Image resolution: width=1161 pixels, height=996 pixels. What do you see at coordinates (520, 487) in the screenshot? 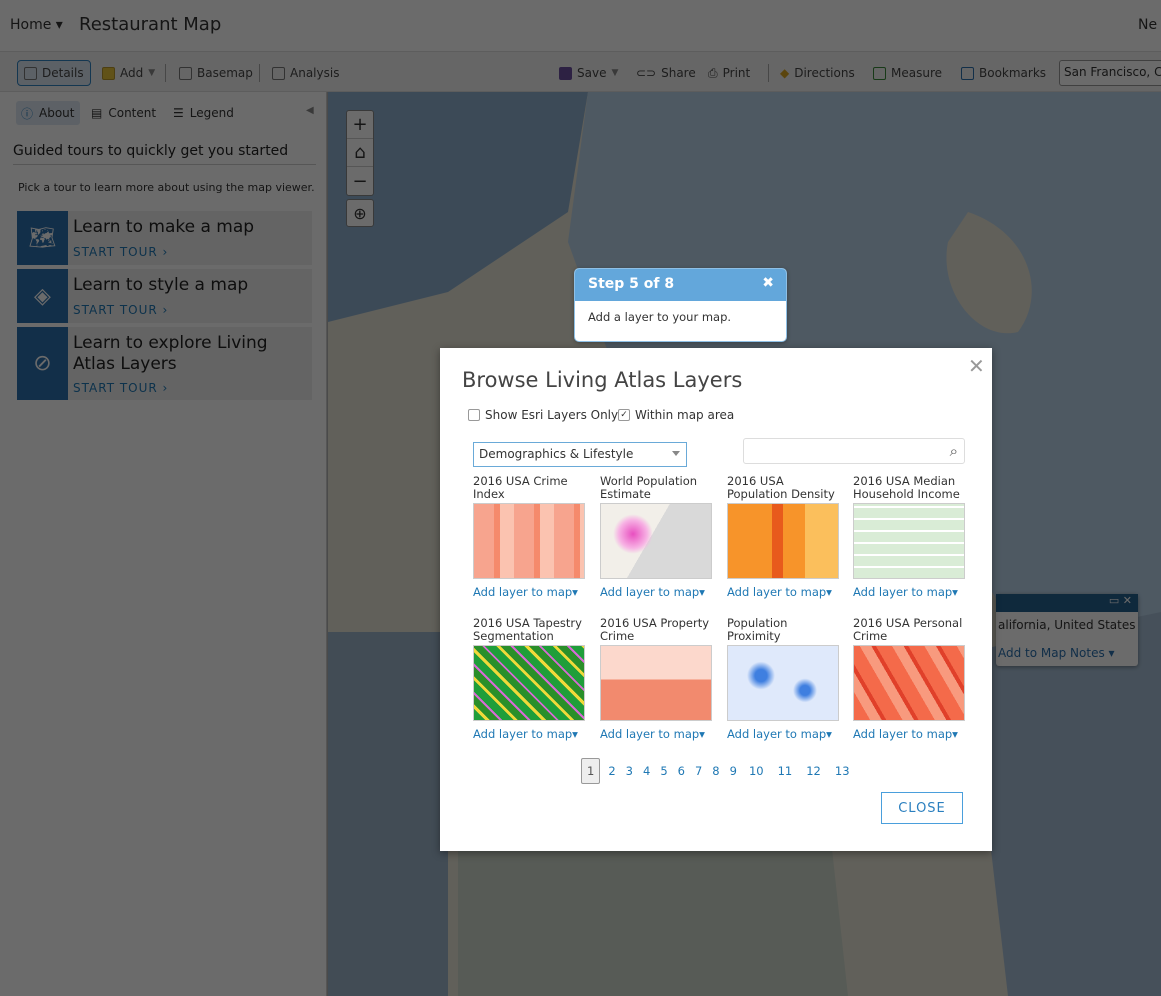
I see `layer-title: 2016 USA Crime Index` at bounding box center [520, 487].